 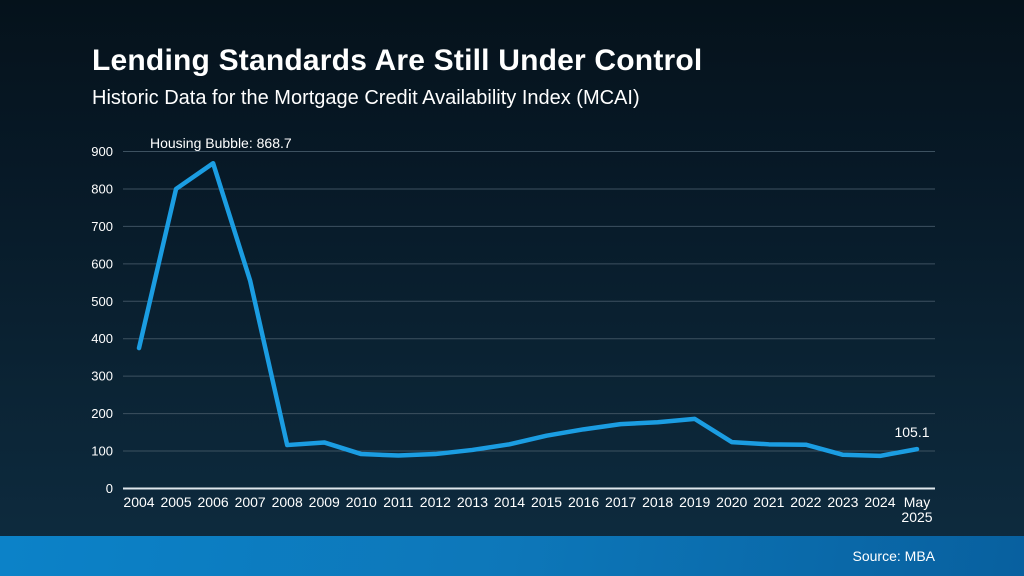 What do you see at coordinates (509, 502) in the screenshot?
I see `x-tick-label: 2014` at bounding box center [509, 502].